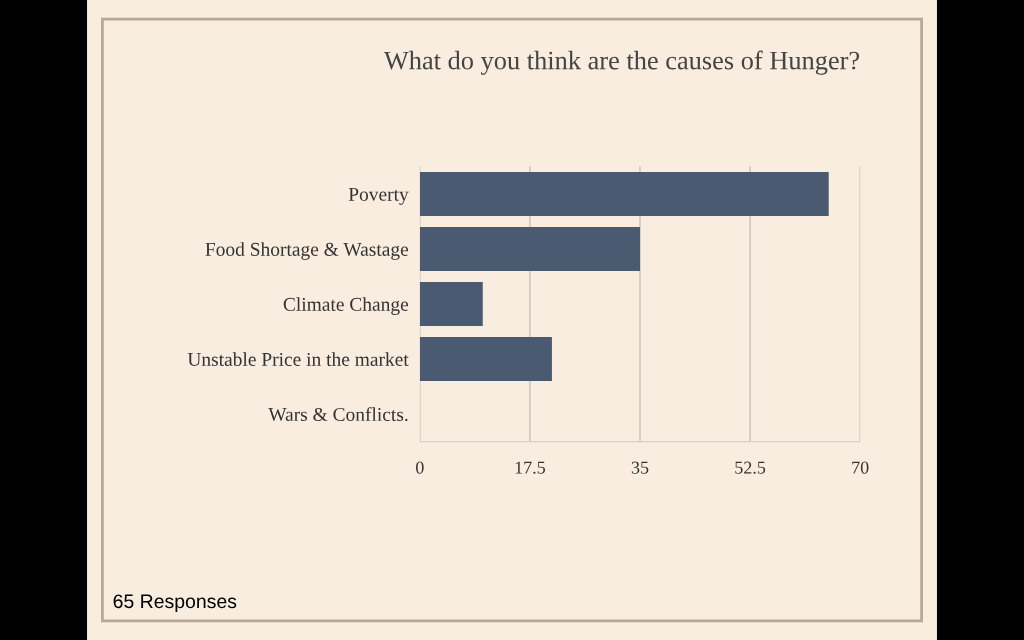 This screenshot has width=1024, height=640. I want to click on x-tick-label: 0, so click(420, 467).